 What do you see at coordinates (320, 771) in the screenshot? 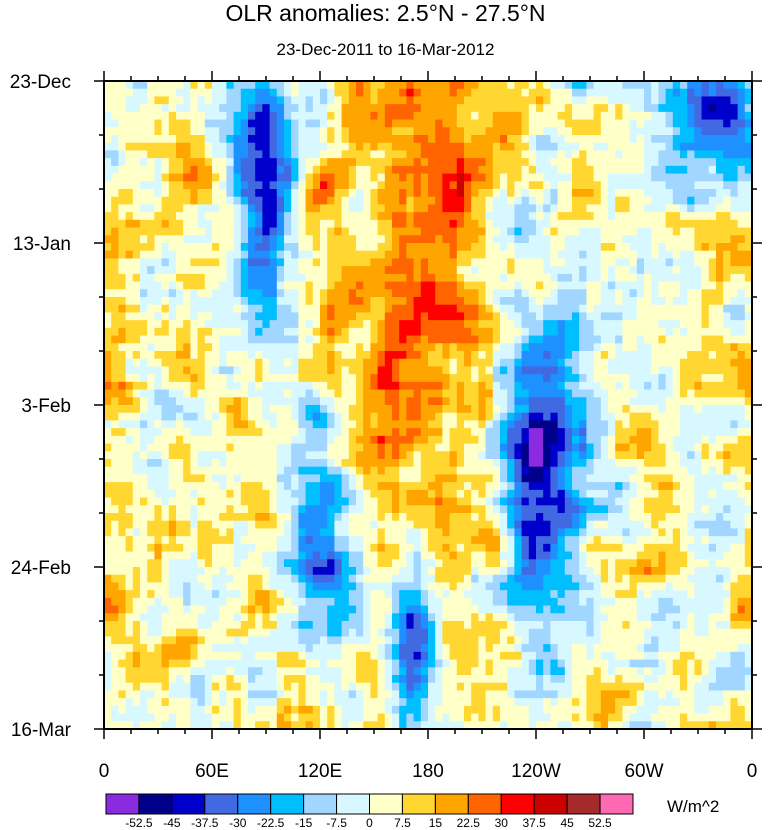
I see `x-tick-label: 120E` at bounding box center [320, 771].